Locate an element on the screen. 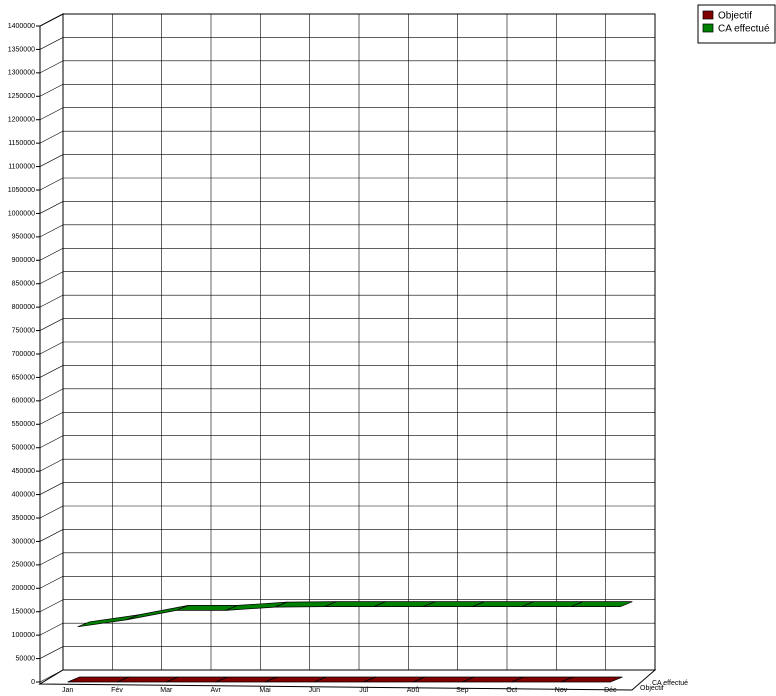 The height and width of the screenshot is (696, 776). y-tick-label: 0 is located at coordinates (33, 682).